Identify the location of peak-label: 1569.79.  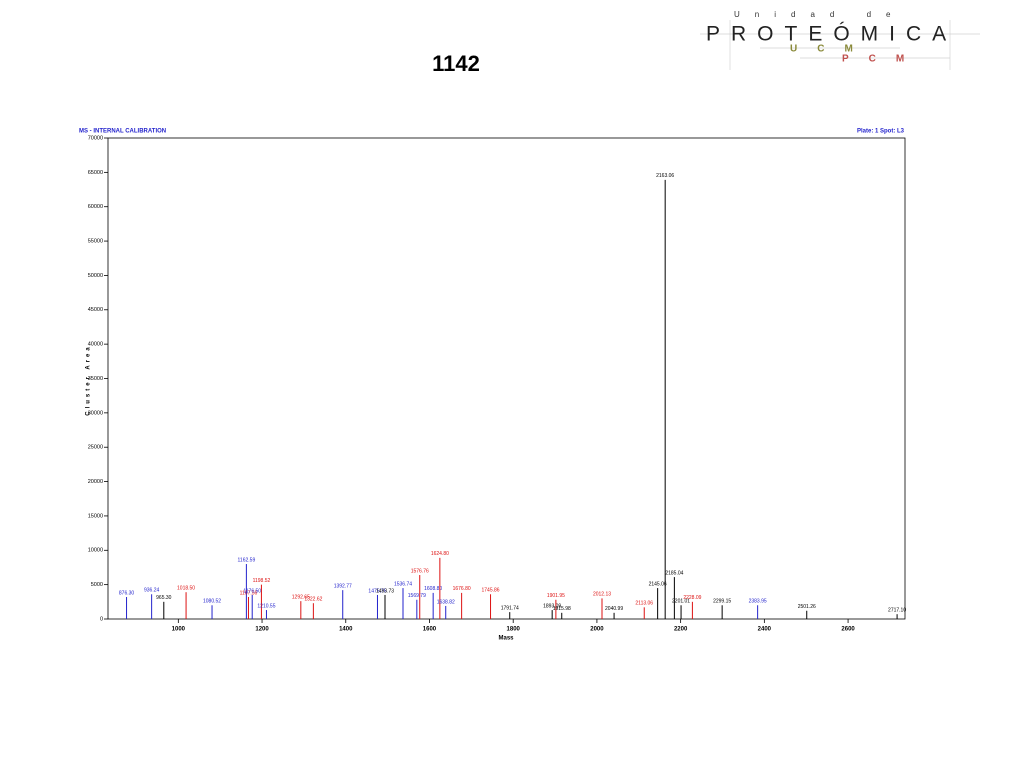
(417, 596).